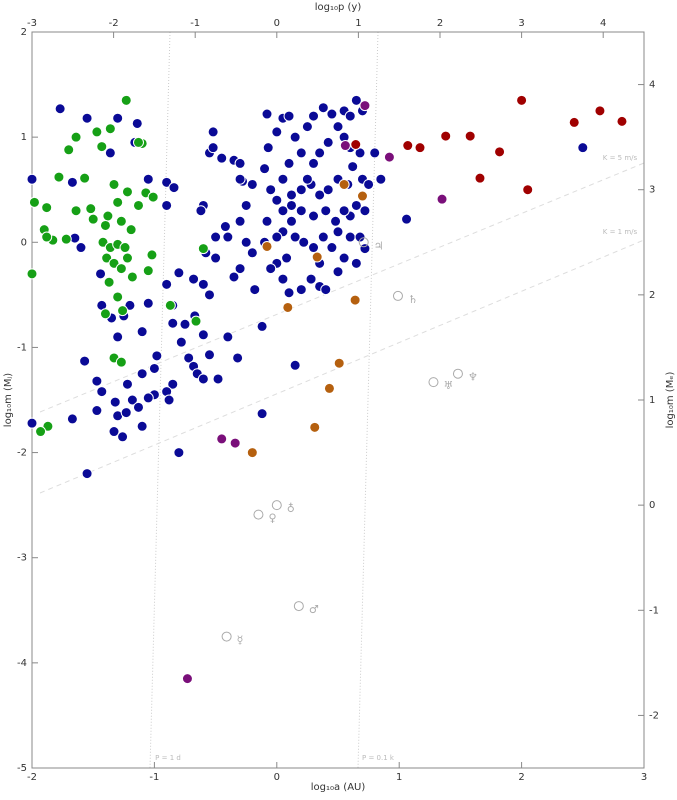 The height and width of the screenshot is (800, 677). I want to click on x-tick-label: 3, so click(644, 777).